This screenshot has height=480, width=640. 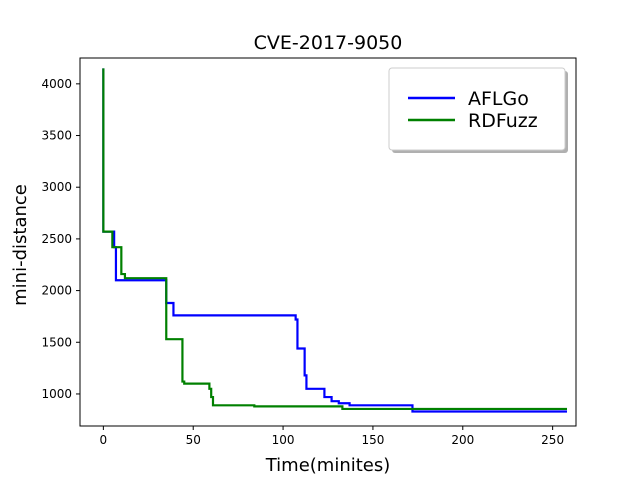 I want to click on legend-label-aflgo: AFLGo, so click(x=498, y=99).